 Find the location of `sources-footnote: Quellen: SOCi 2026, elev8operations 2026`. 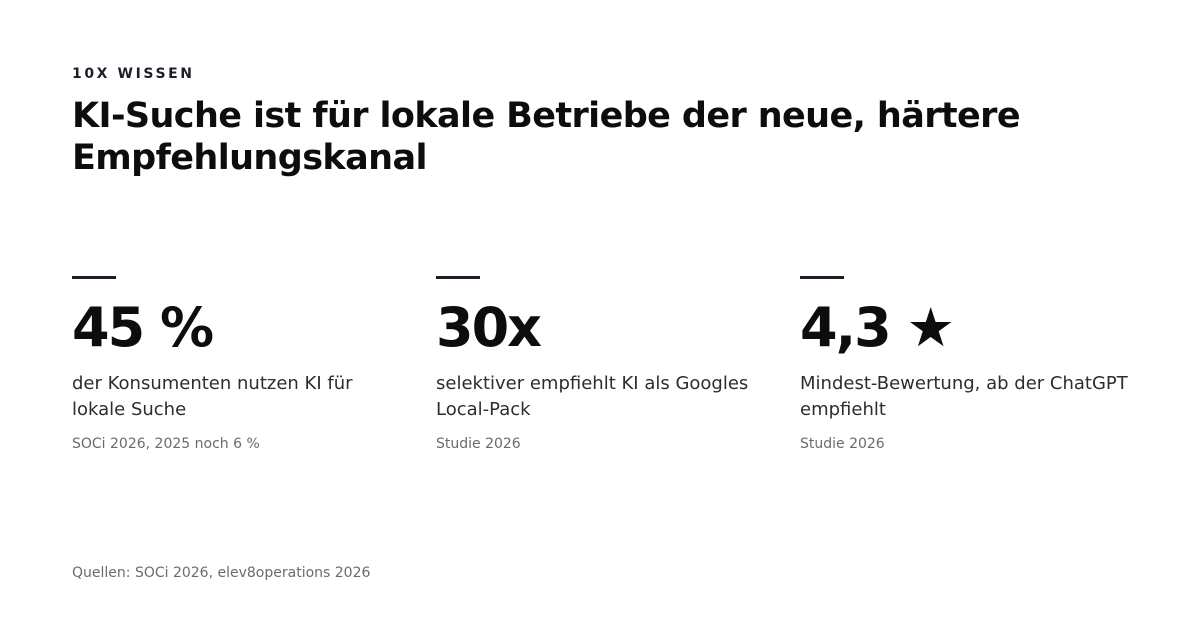

sources-footnote: Quellen: SOCi 2026, elev8operations 2026 is located at coordinates (221, 573).